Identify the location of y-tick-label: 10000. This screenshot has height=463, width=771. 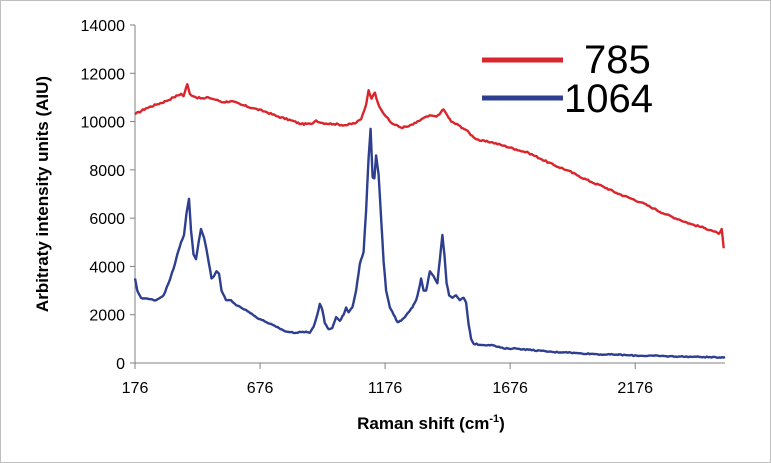
(103, 123).